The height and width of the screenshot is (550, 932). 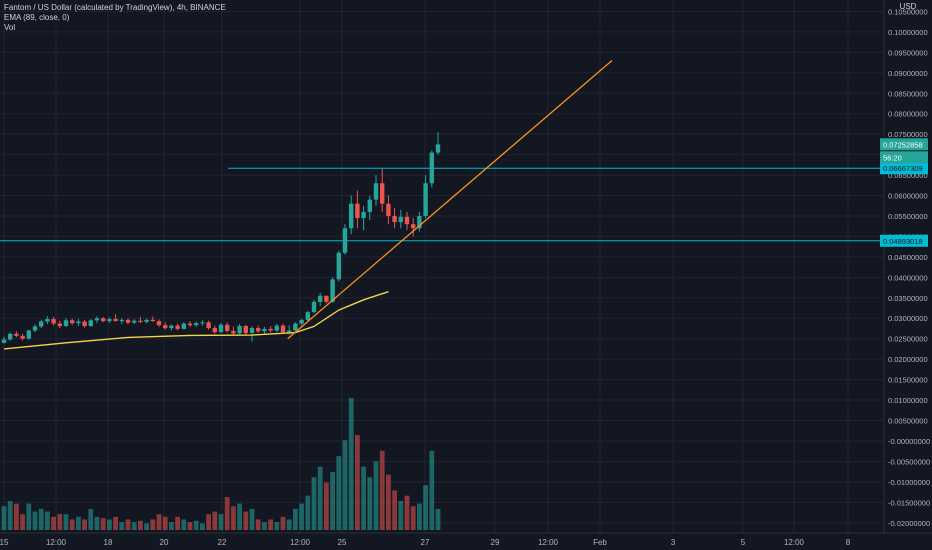 What do you see at coordinates (425, 542) in the screenshot?
I see `time-tick-label: 27` at bounding box center [425, 542].